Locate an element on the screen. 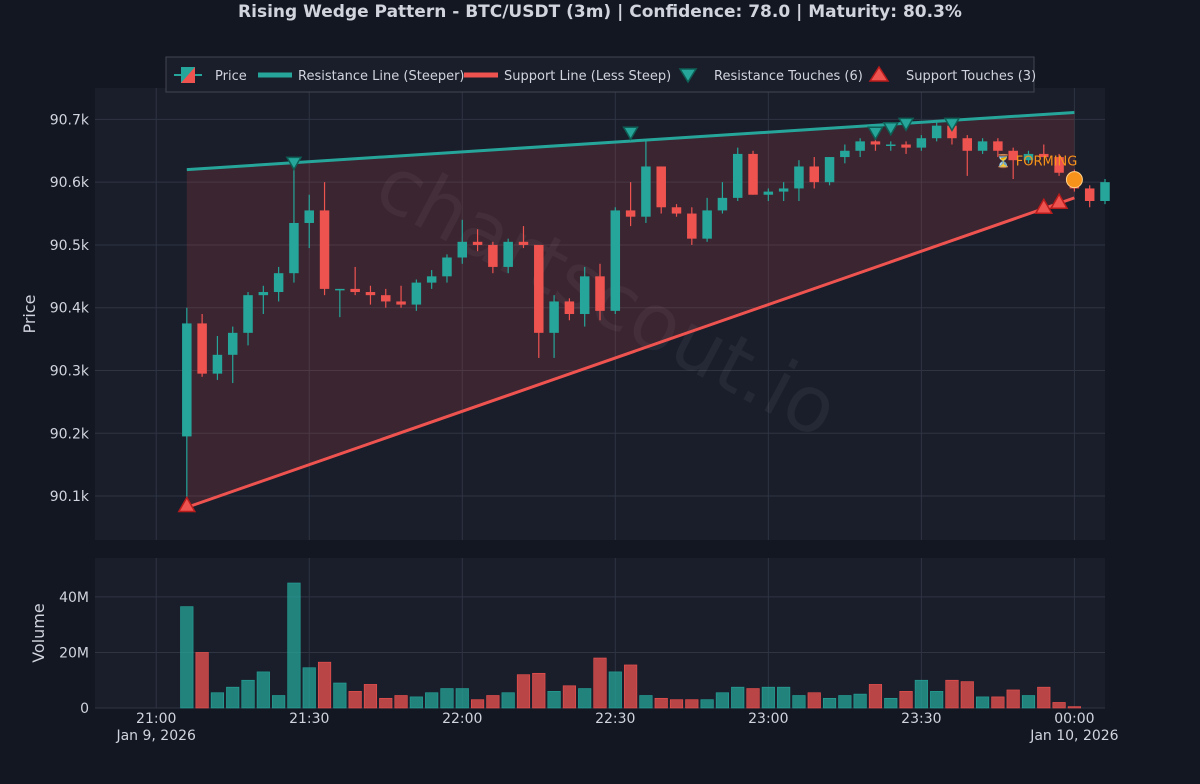 Image resolution: width=1200 pixels, height=784 pixels. volume-tick-label: 0 is located at coordinates (84, 709).